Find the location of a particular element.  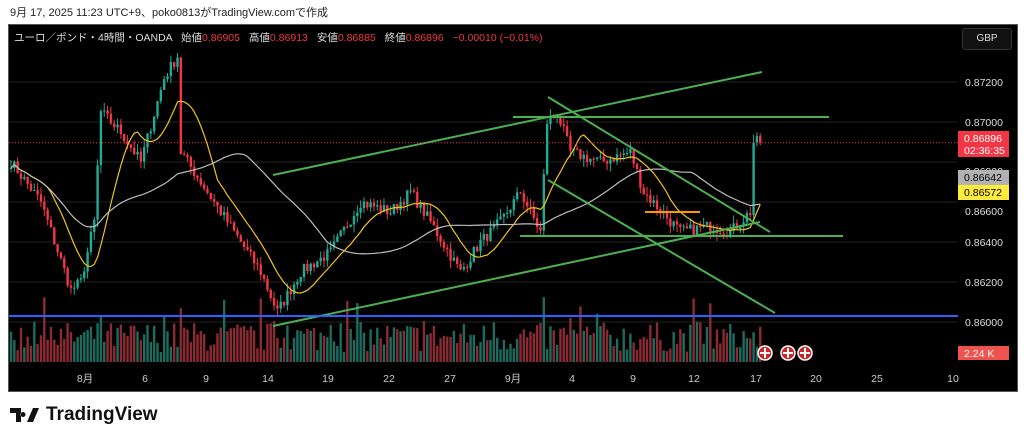

currency-button: GBP is located at coordinates (987, 39).